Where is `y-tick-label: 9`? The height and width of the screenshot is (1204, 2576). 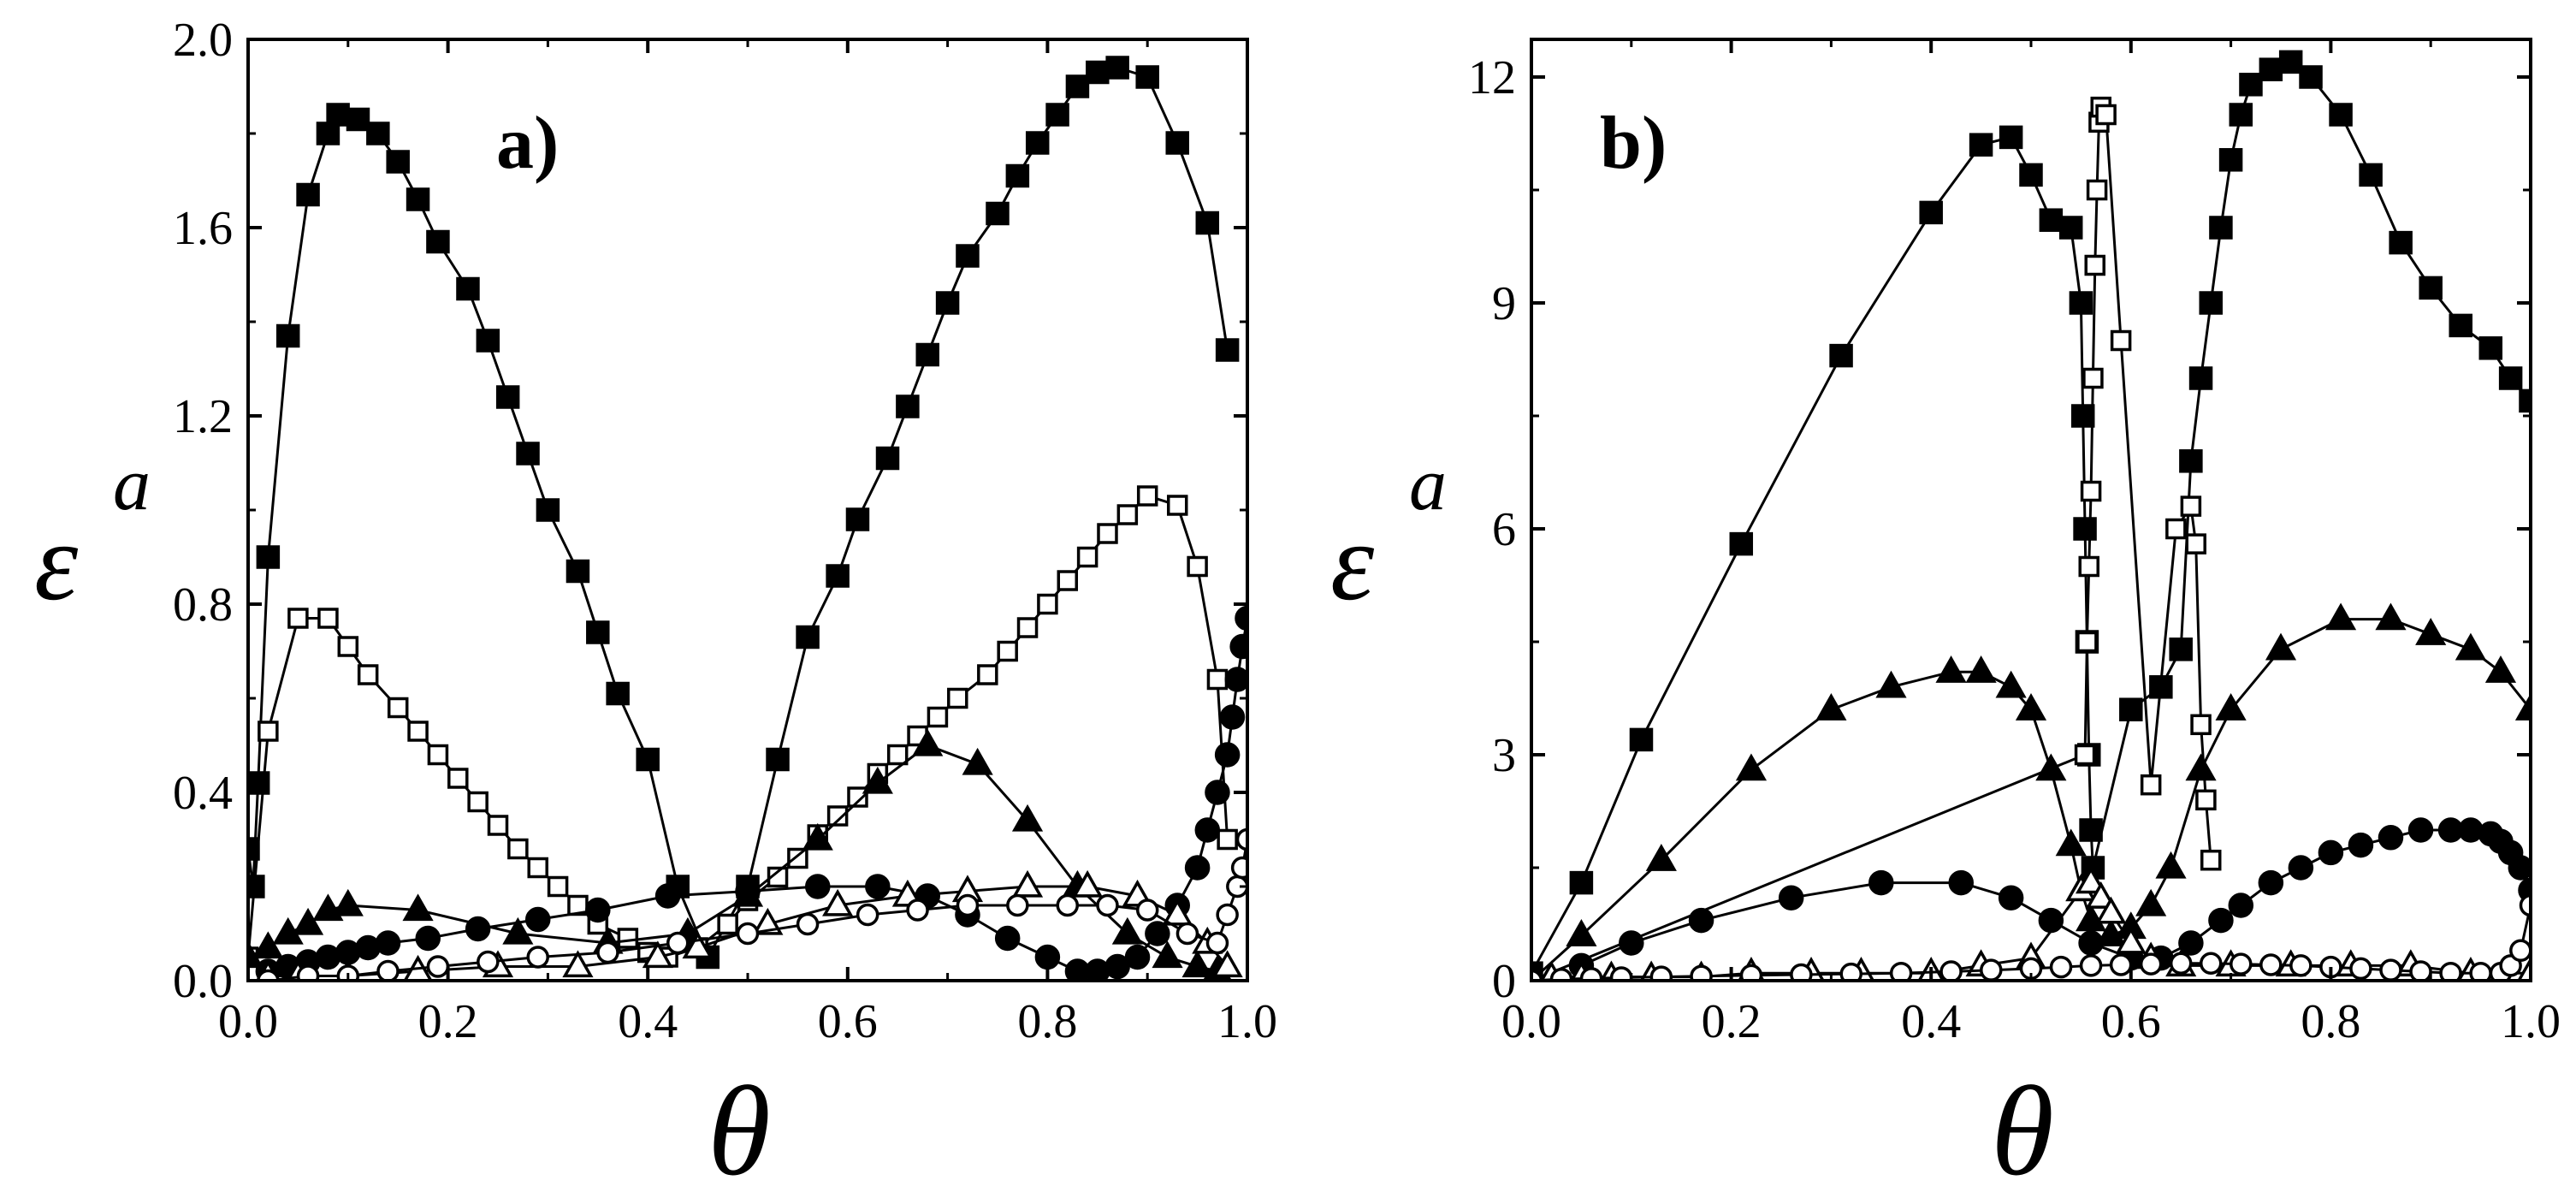 y-tick-label: 9 is located at coordinates (1504, 304).